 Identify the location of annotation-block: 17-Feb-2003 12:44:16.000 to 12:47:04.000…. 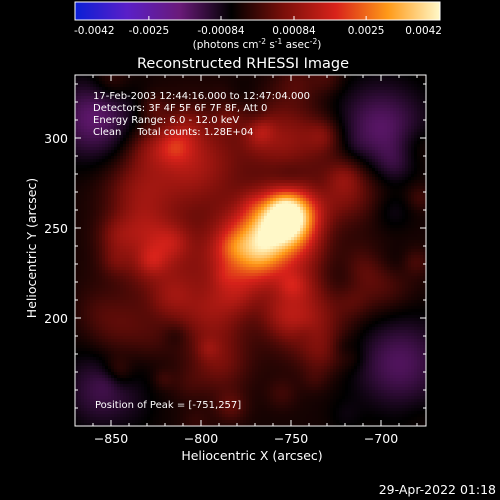
(201, 114).